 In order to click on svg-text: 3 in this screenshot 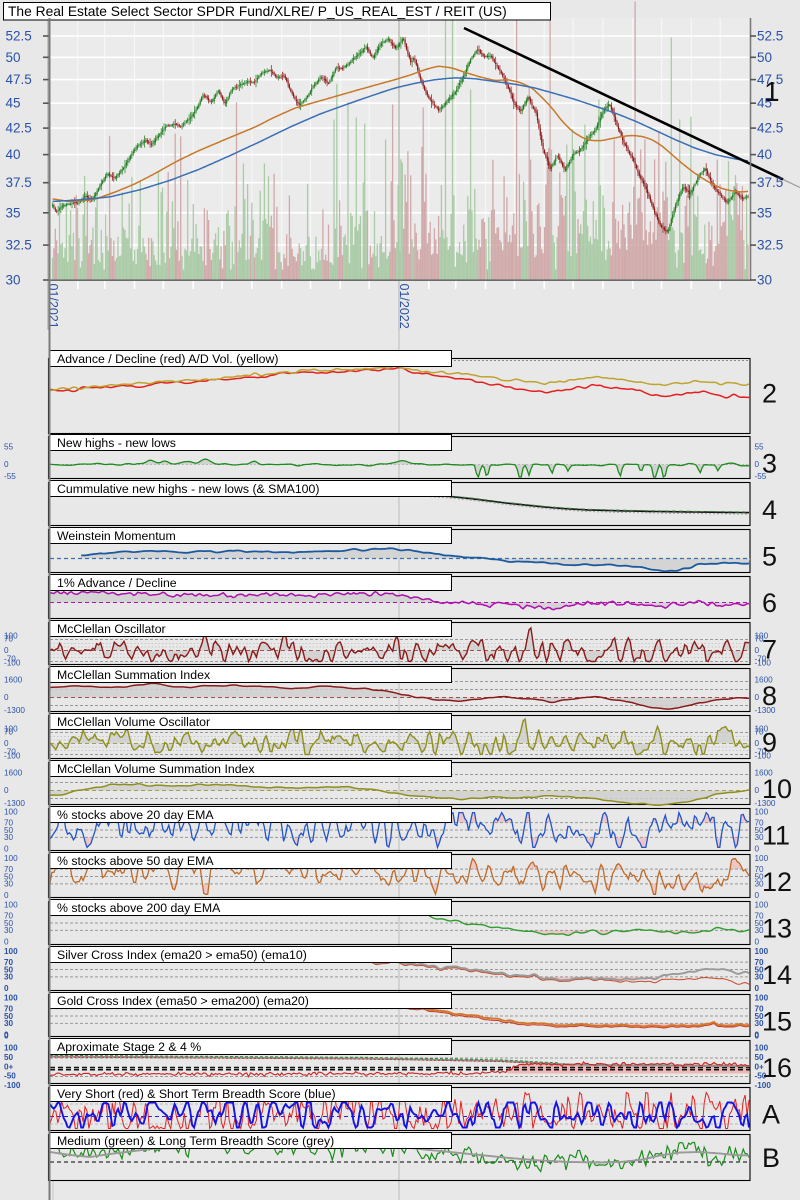, I will do `click(769, 464)`.